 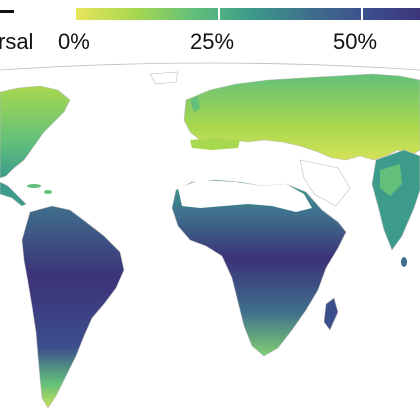 What do you see at coordinates (164, 78) in the screenshot?
I see `arctic-island` at bounding box center [164, 78].